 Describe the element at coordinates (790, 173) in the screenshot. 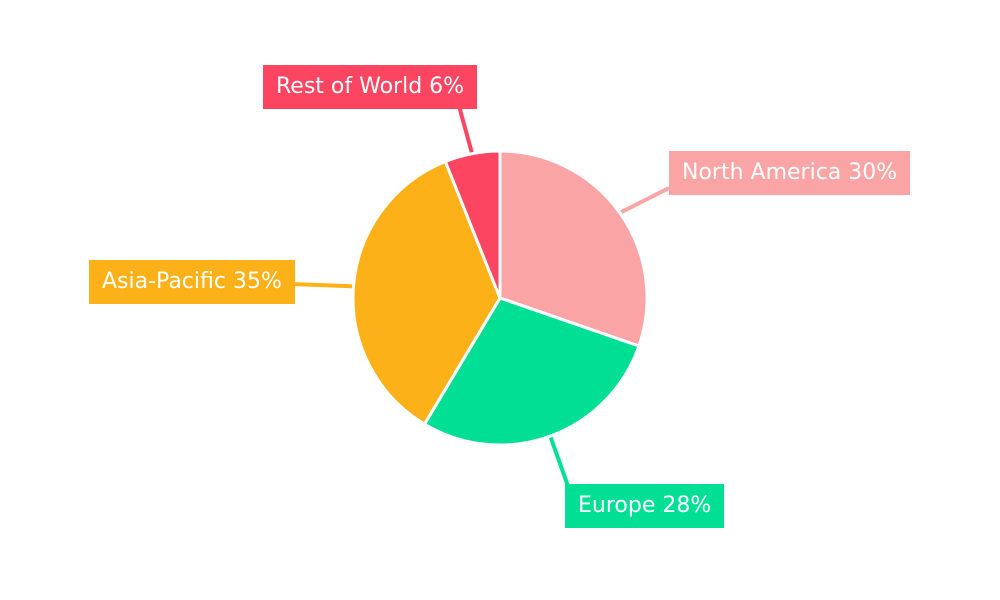

I see `slice-label-north-america: North America 30%` at that location.